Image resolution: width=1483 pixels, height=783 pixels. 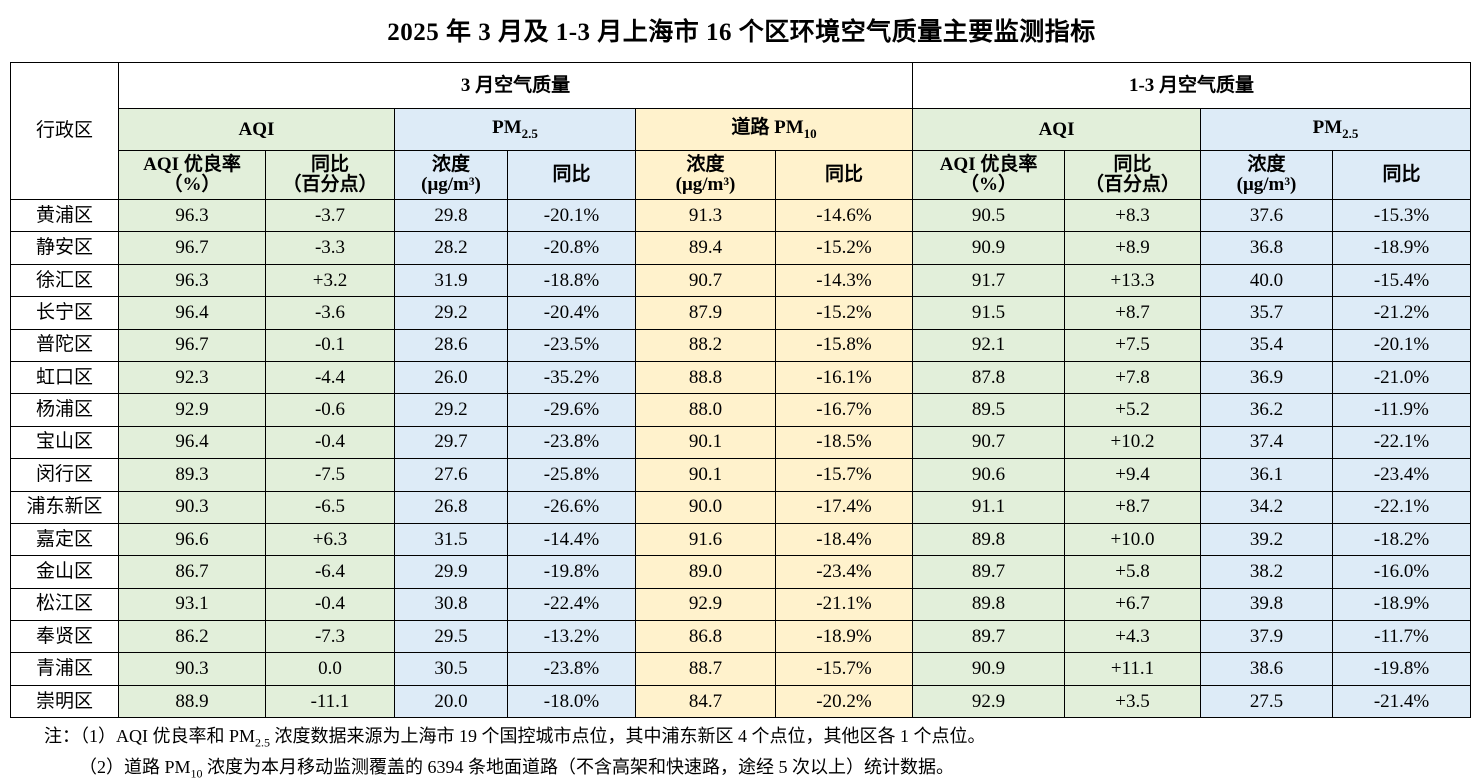 I want to click on cell-m-aqi: 93.1, so click(x=192, y=604).